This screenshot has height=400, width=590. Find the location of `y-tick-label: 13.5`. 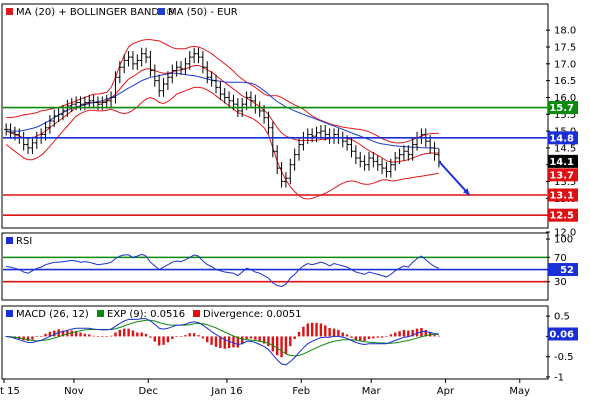

y-tick-label: 13.5 is located at coordinates (565, 182).